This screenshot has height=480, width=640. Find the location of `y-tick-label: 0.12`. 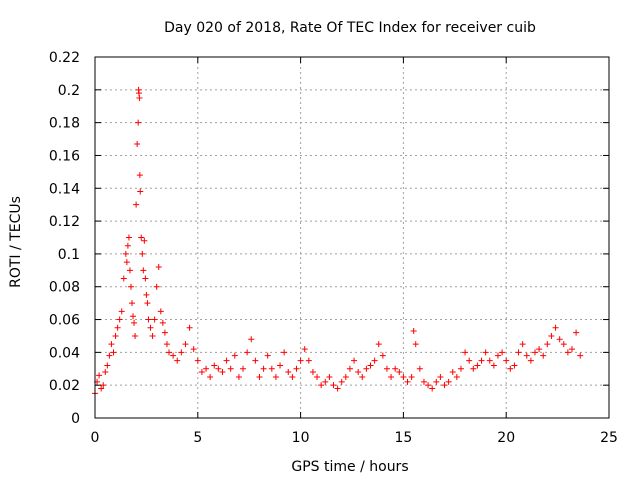

y-tick-label: 0.12 is located at coordinates (64, 222).